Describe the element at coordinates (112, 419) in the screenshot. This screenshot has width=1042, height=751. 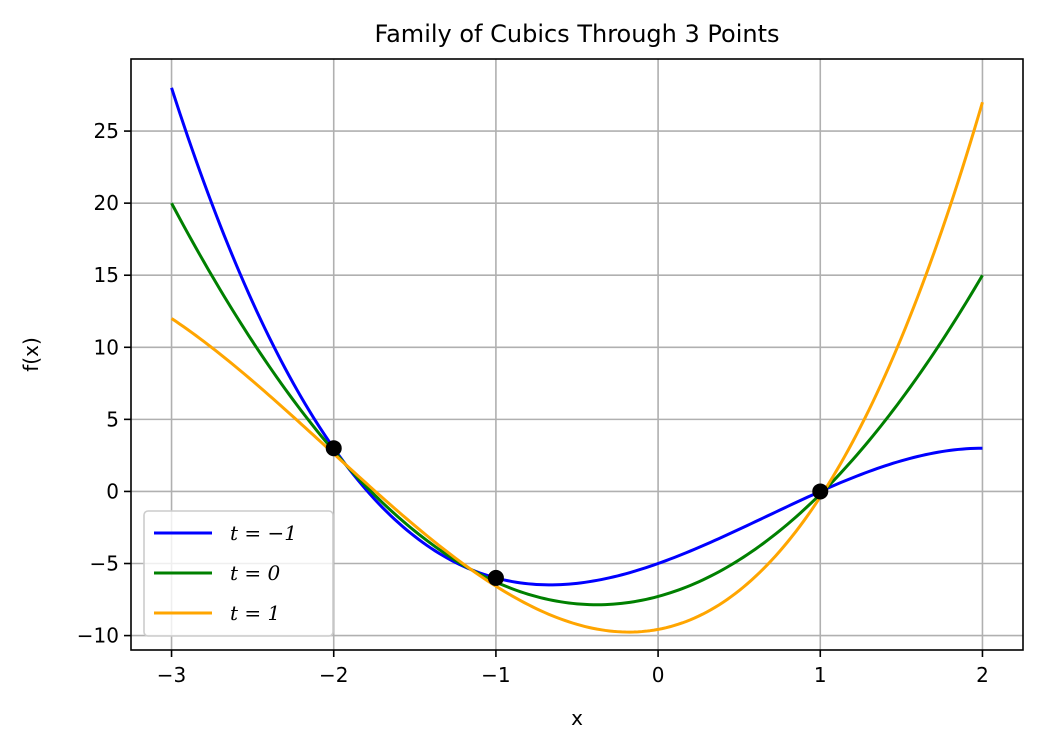
I see `y-tick-label: 5` at that location.